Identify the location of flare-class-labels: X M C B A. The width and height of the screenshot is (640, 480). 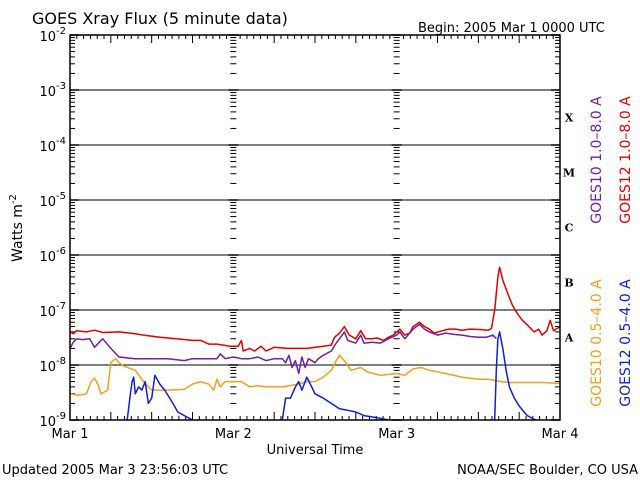
(569, 228).